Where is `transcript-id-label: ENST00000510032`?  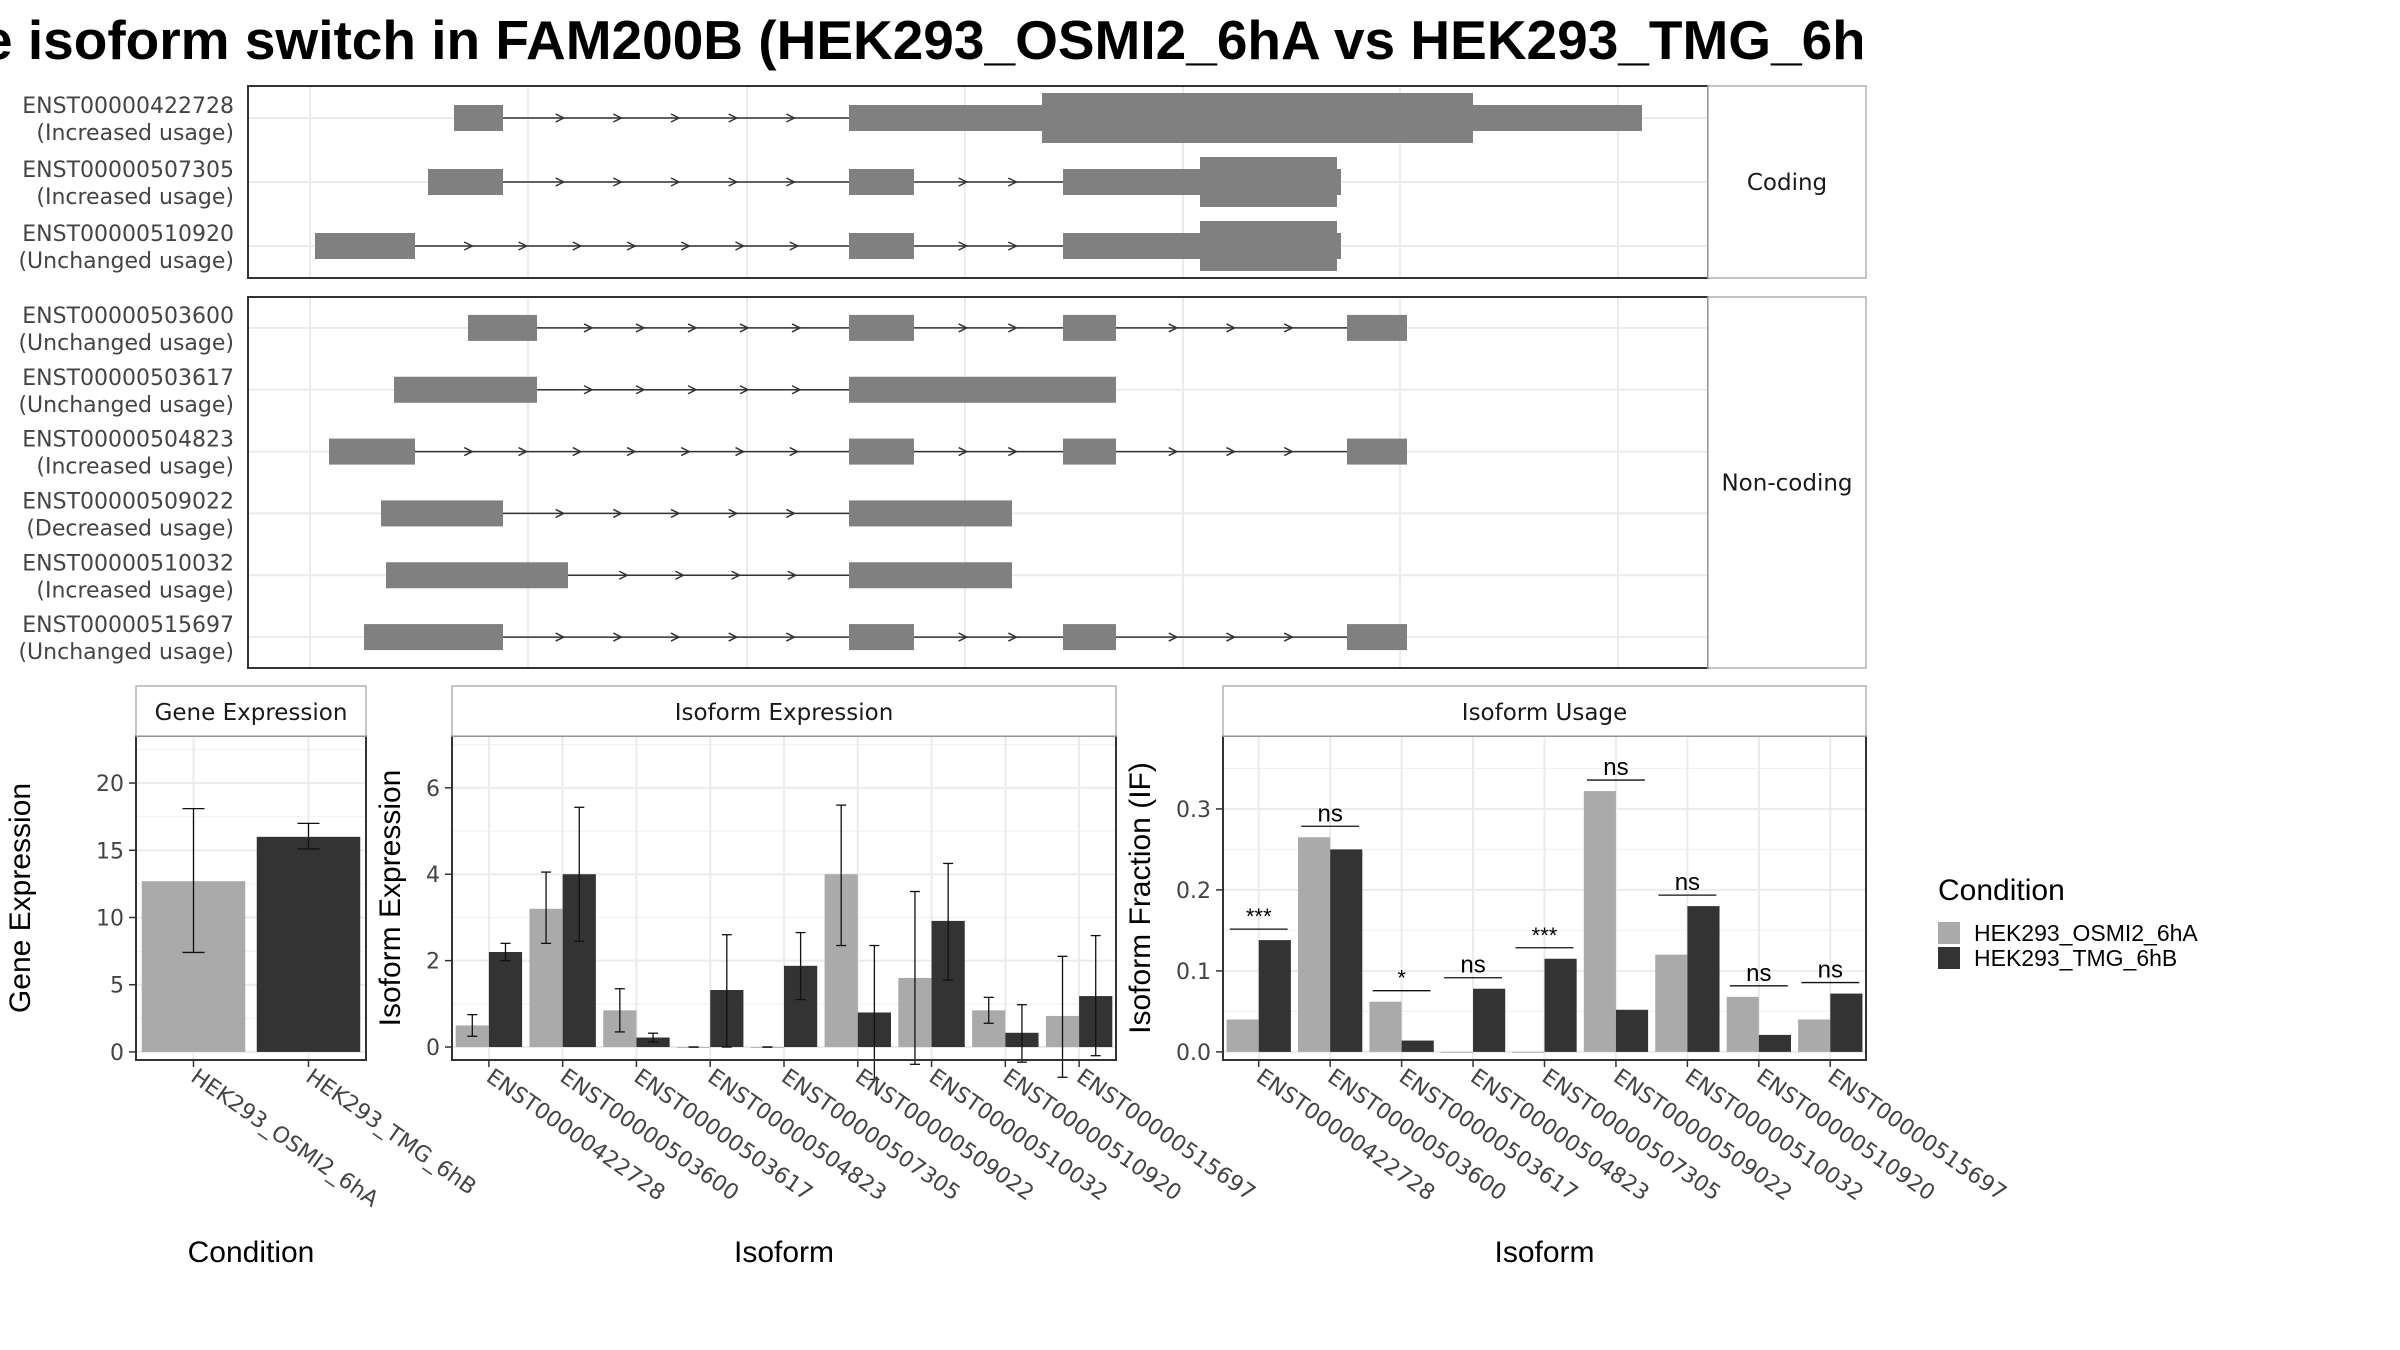 transcript-id-label: ENST00000510032 is located at coordinates (128, 563).